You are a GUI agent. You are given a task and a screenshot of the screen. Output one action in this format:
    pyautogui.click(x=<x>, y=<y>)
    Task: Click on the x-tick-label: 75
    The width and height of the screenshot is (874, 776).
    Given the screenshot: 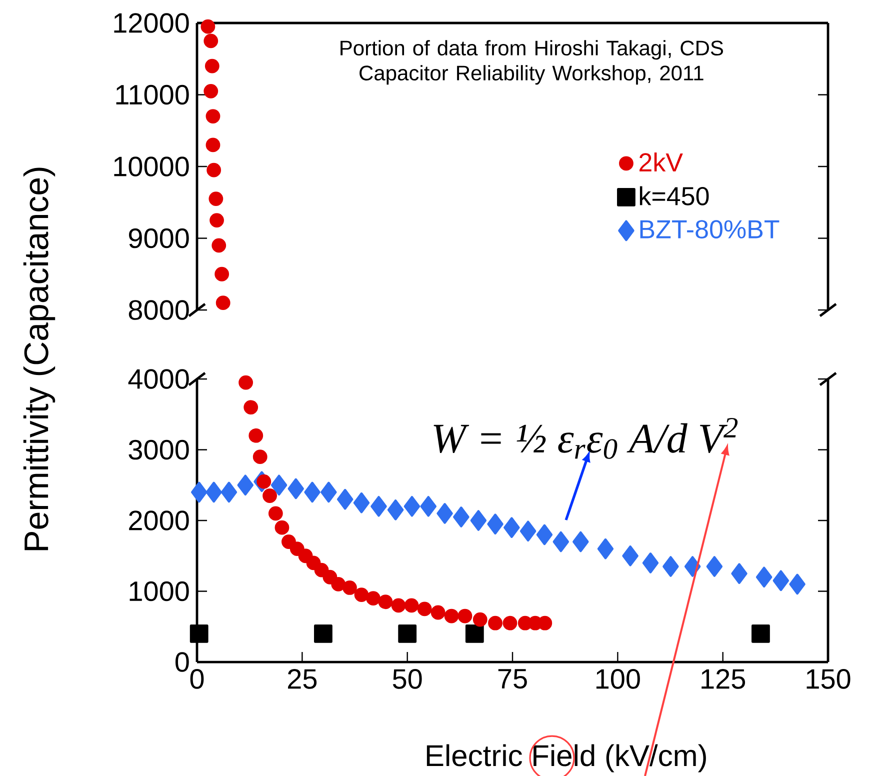 What is the action you would take?
    pyautogui.click(x=512, y=679)
    